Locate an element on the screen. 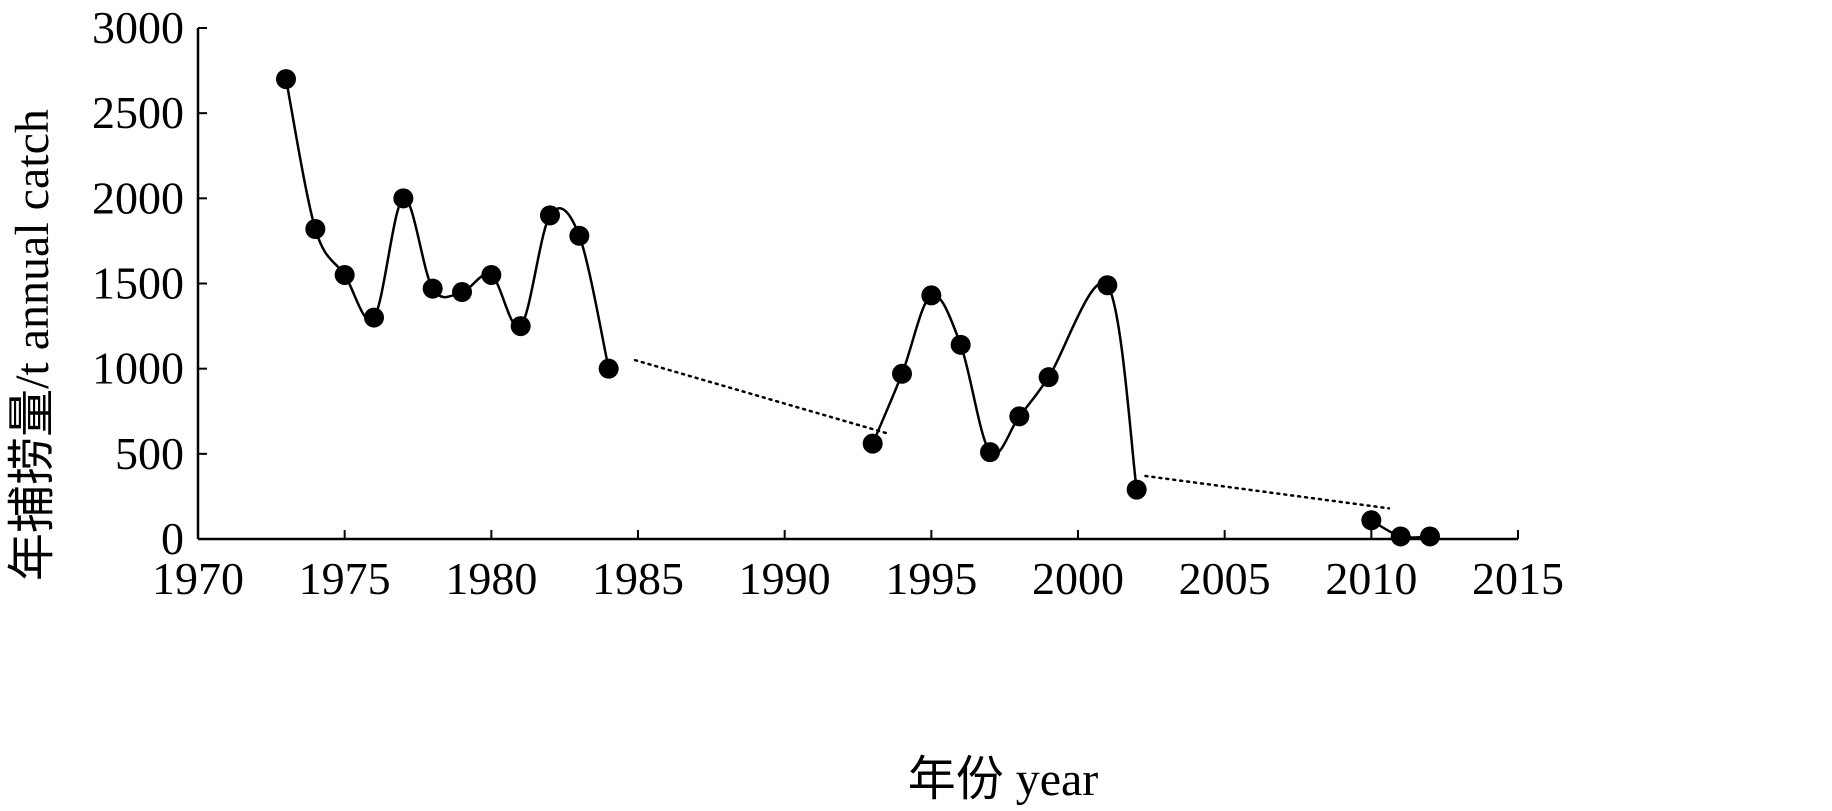 The height and width of the screenshot is (811, 1832). x-ticks: 1970 1975 1980 1985 1990 1995 2000 2005 2010 2015 is located at coordinates (858, 567).